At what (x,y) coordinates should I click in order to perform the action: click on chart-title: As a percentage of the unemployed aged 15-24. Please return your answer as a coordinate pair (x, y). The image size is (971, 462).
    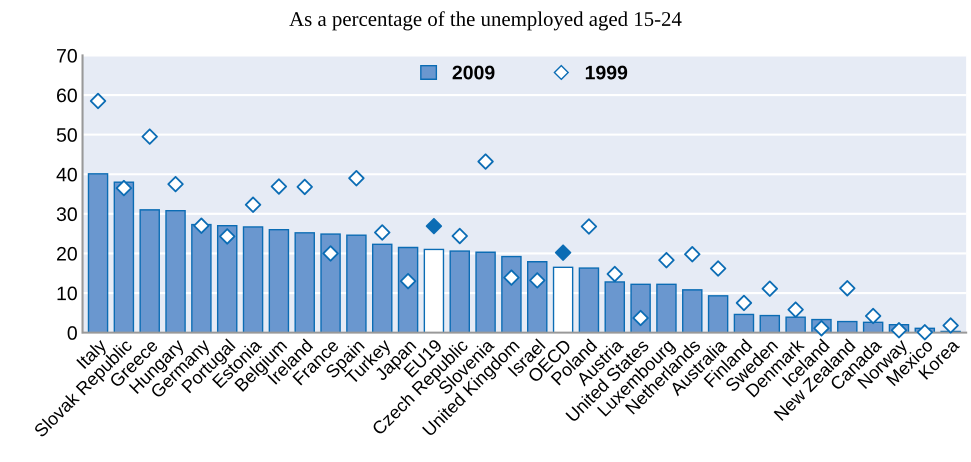
    Looking at the image, I should click on (485, 20).